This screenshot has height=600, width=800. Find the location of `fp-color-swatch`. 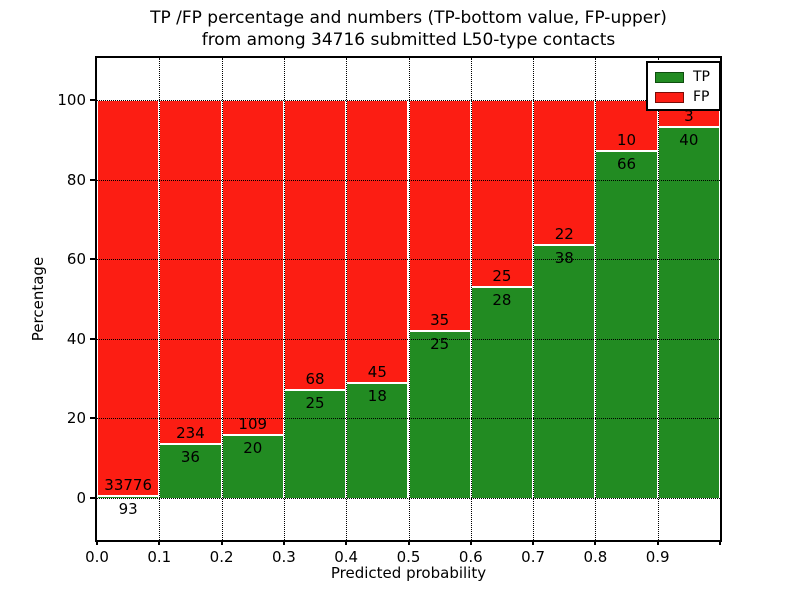

fp-color-swatch is located at coordinates (669, 97).